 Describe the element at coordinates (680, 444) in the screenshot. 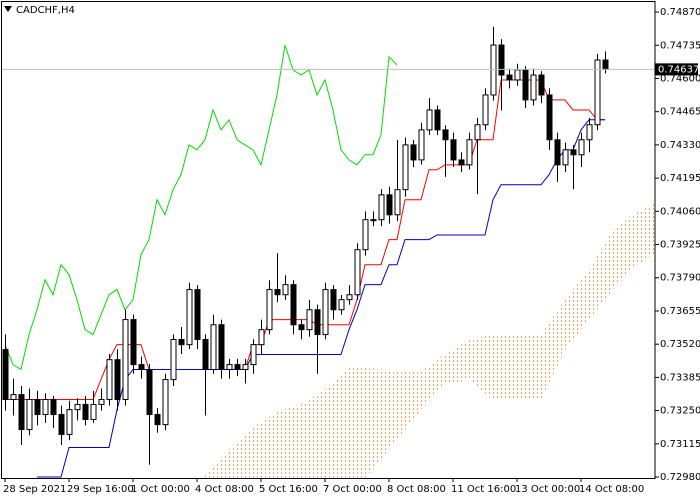

I see `y-tick-label: 0.73115` at that location.